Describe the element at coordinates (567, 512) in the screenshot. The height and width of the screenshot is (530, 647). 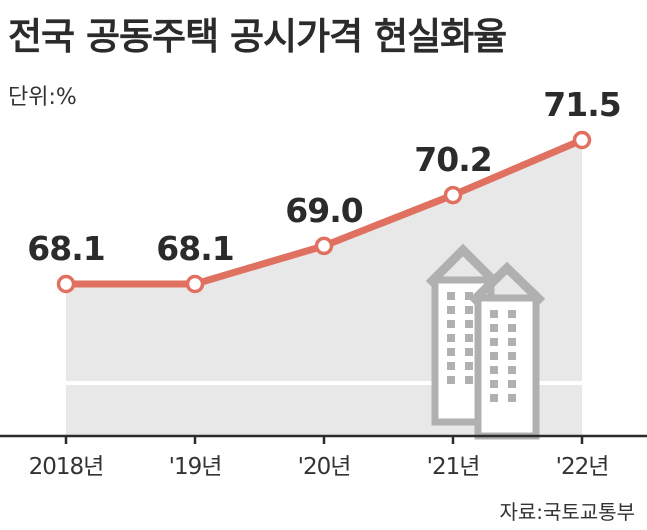
I see `source-note: 자료:국토교통부` at that location.